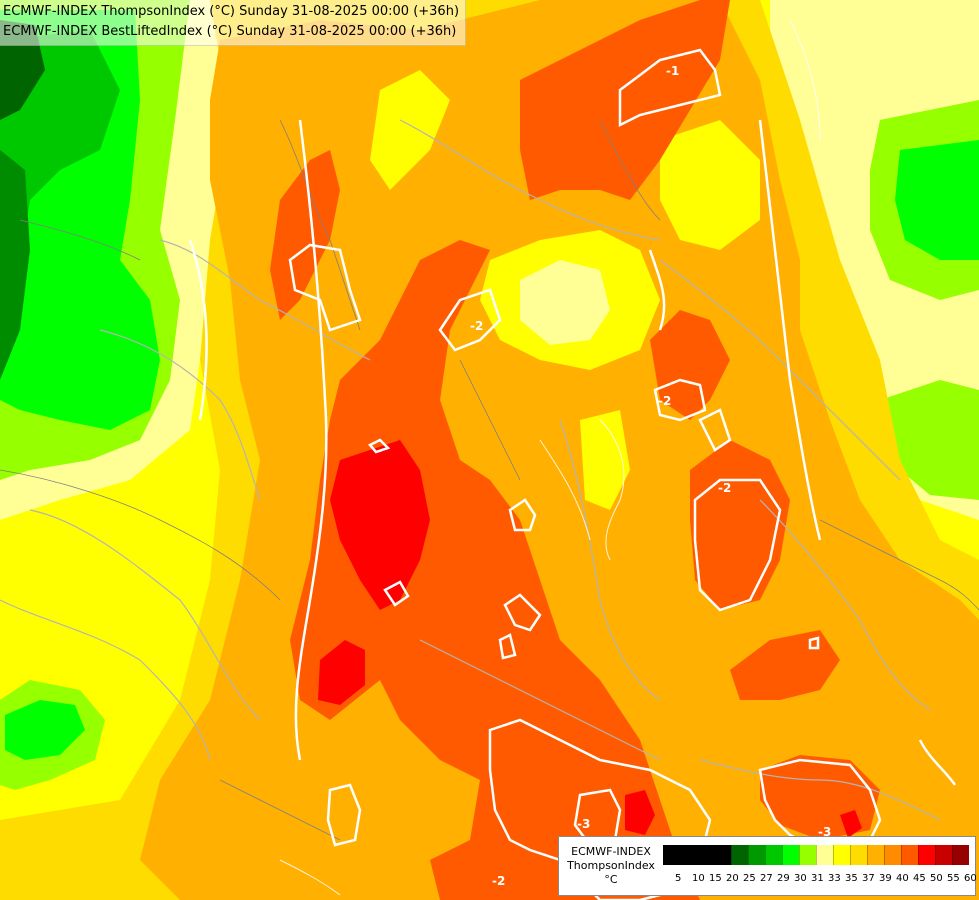 The image size is (979, 900). What do you see at coordinates (766, 878) in the screenshot?
I see `legend-tick-label: 27` at bounding box center [766, 878].